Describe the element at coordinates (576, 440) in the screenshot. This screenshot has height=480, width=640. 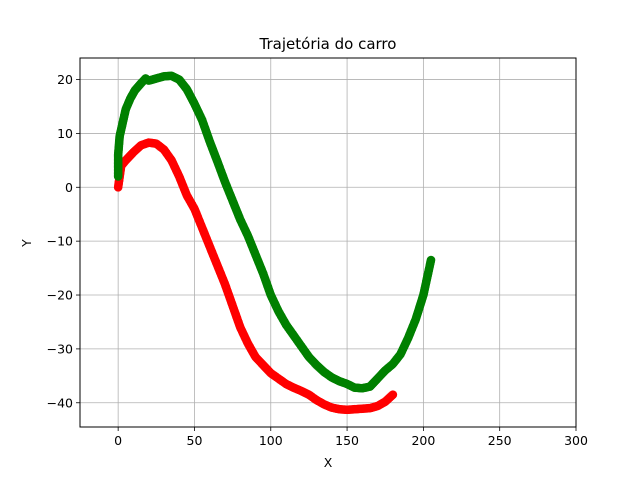
I see `x-tick-label: 300` at that location.